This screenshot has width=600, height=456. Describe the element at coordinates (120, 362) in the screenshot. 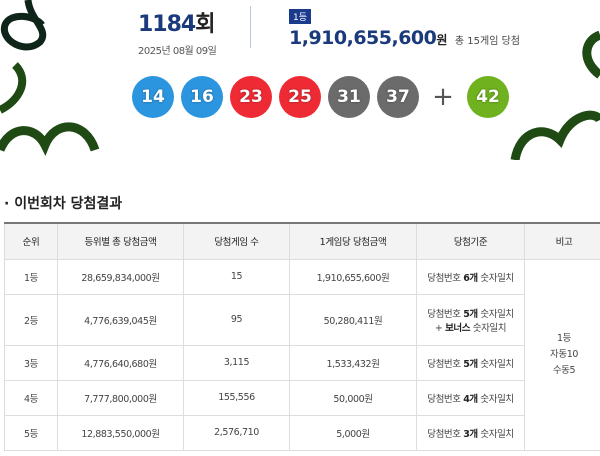

I see `total-amount: 4,776,640,680원` at that location.